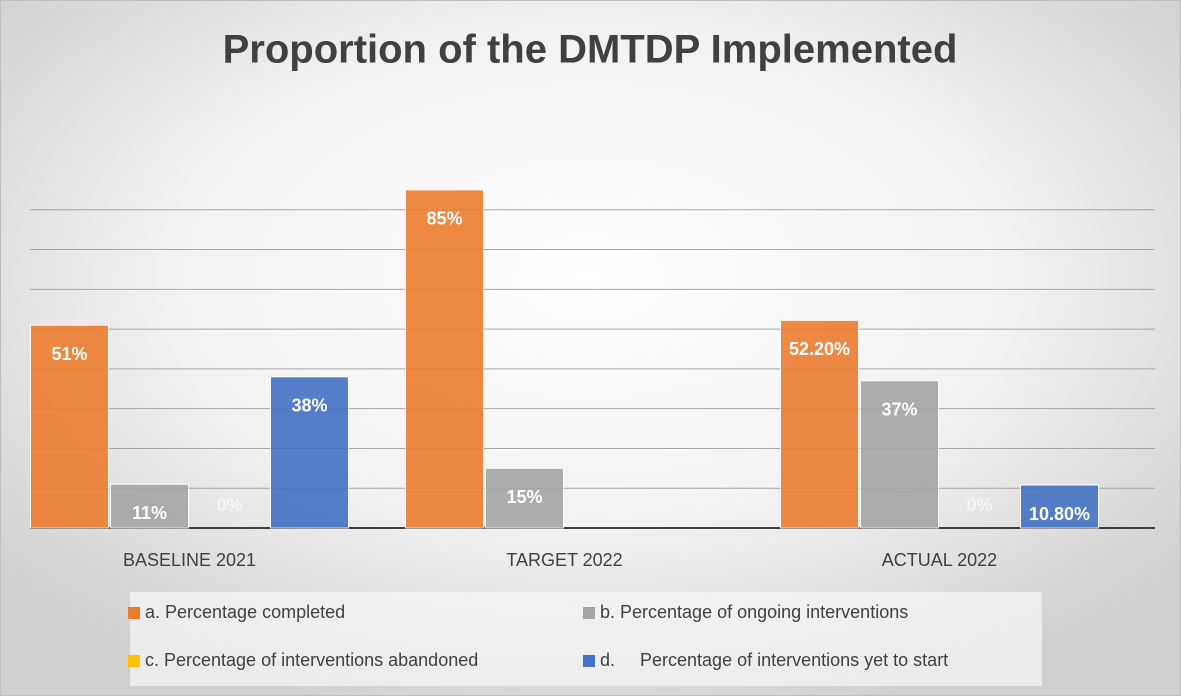  Describe the element at coordinates (189, 560) in the screenshot. I see `x-tick-label: BASELINE 2021` at that location.